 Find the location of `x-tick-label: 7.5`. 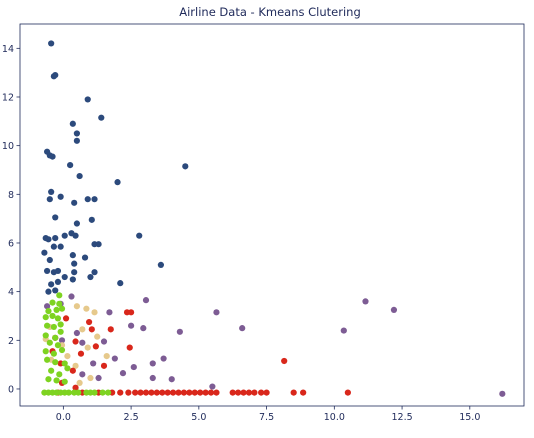

x-tick-label: 7.5 is located at coordinates (266, 417).